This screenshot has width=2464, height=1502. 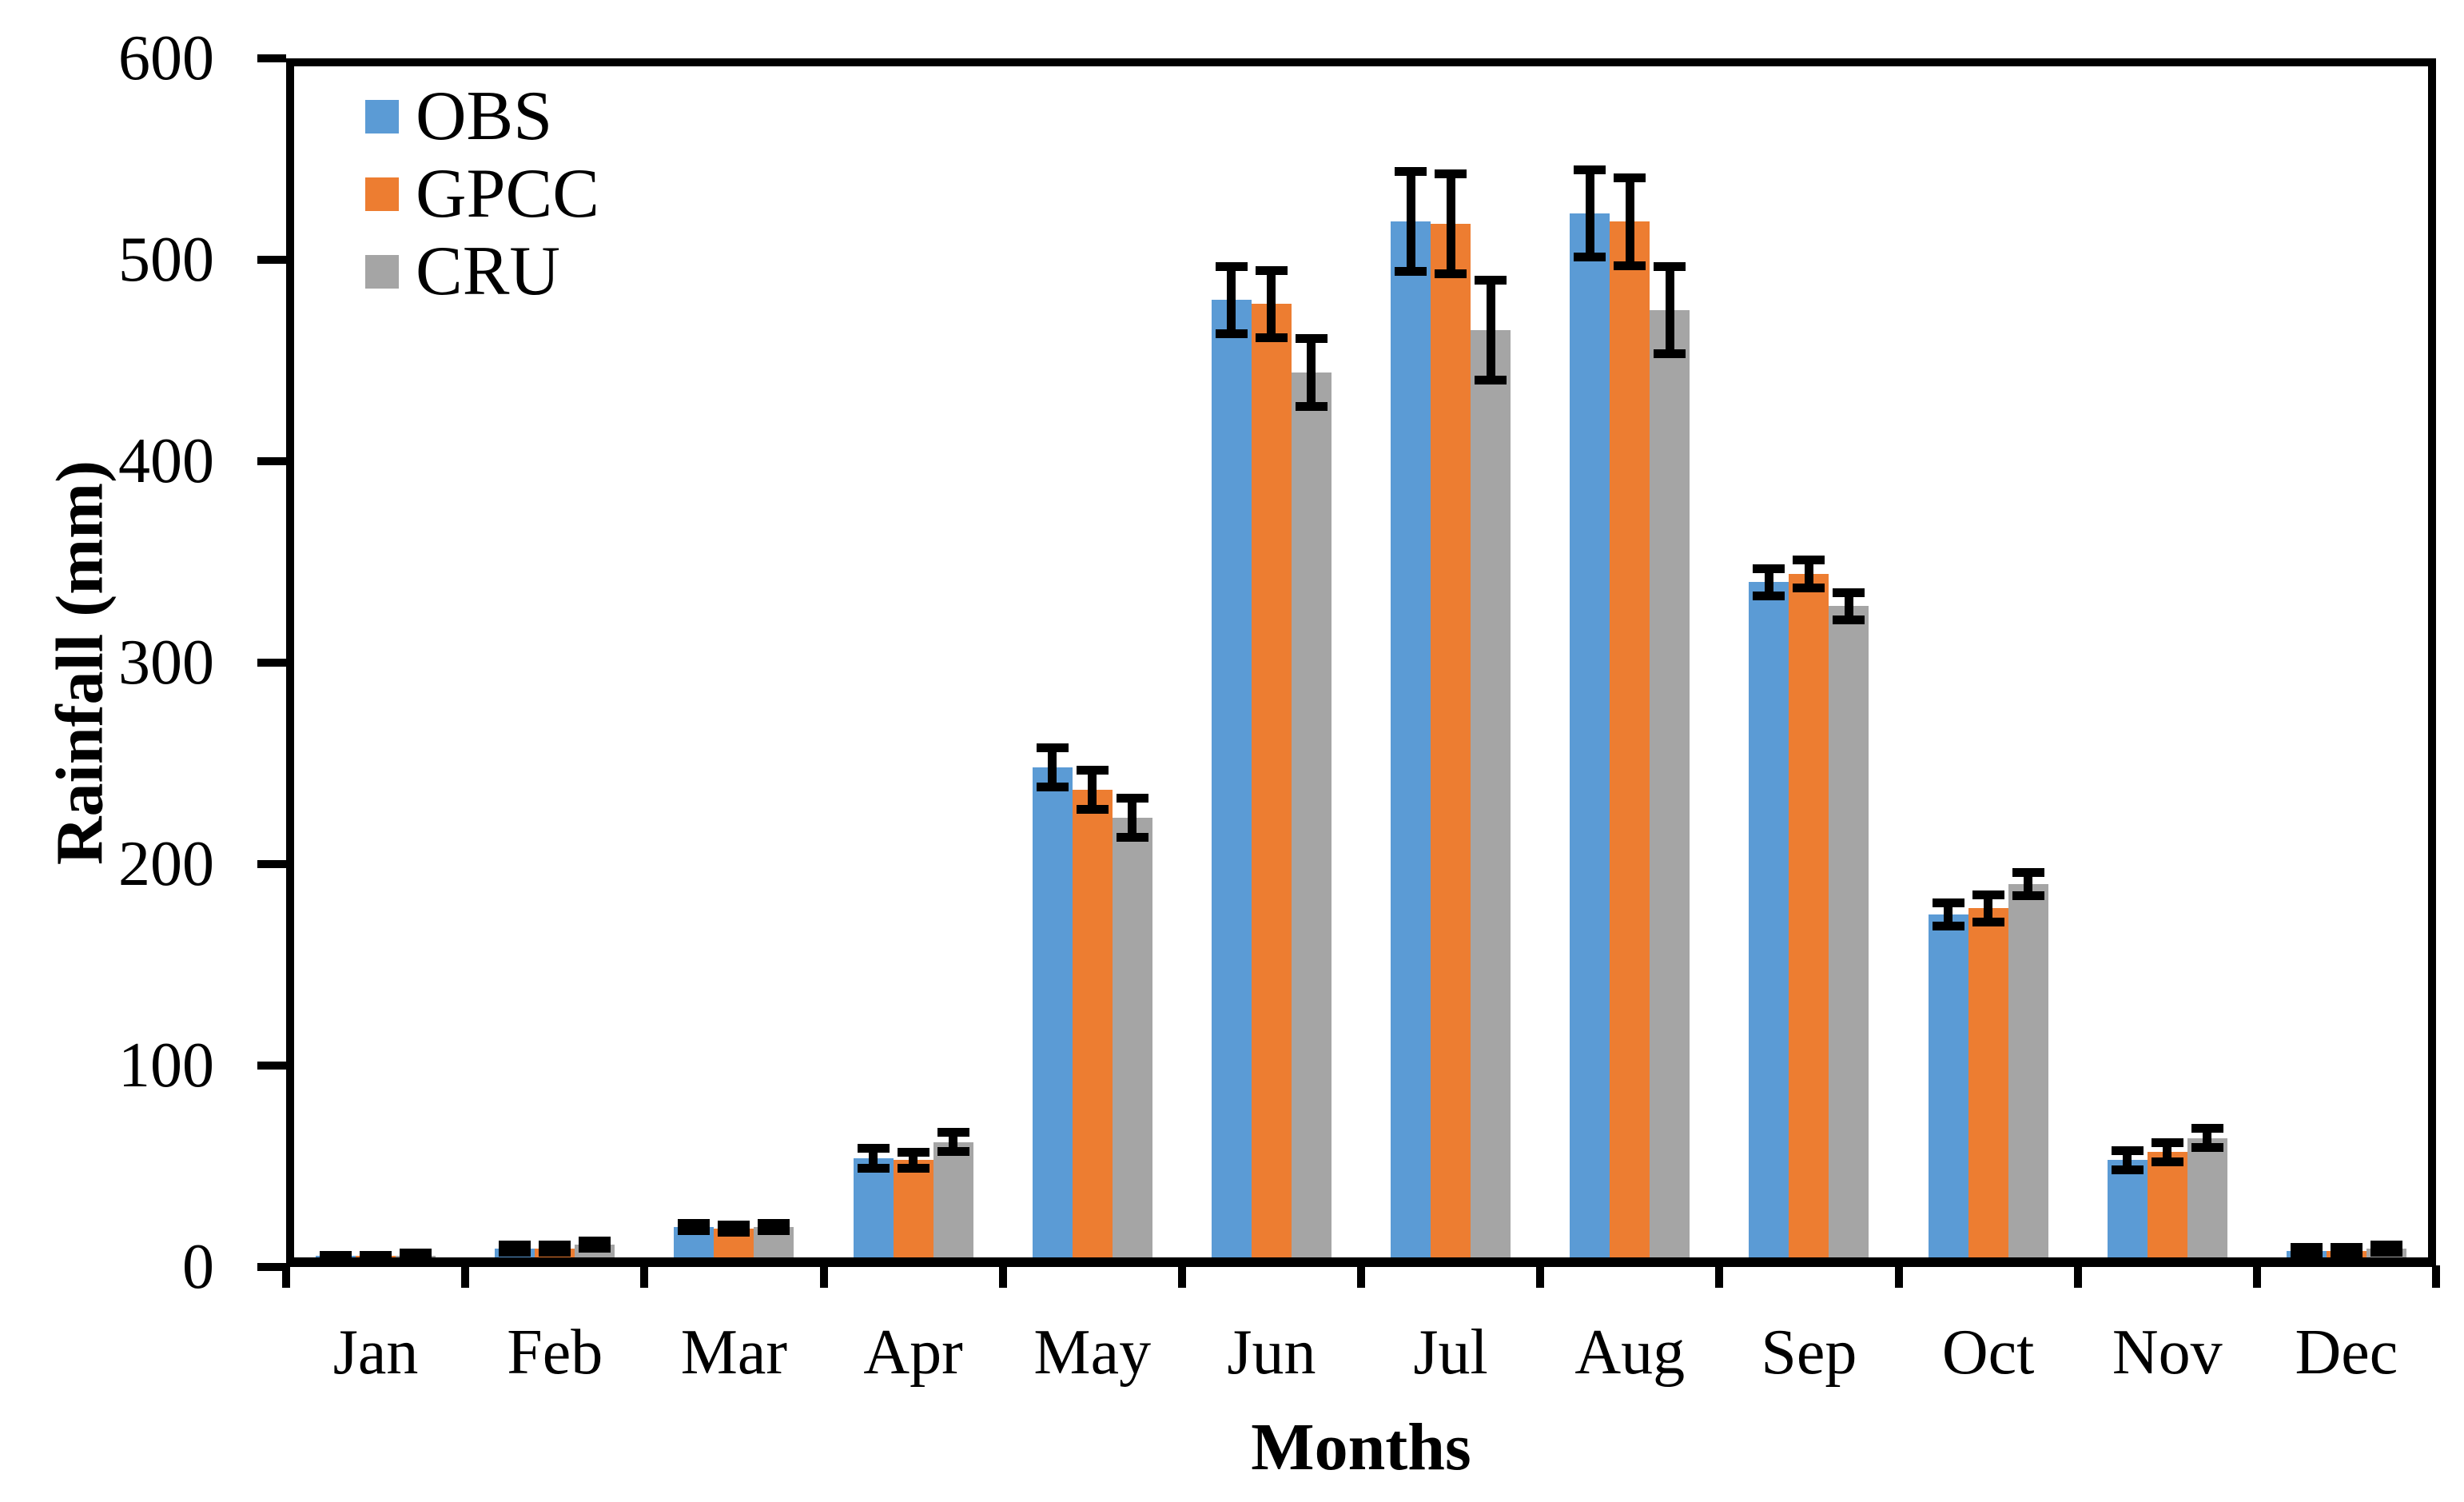 I want to click on errorbar-cru-sep-line, so click(x=1849, y=606).